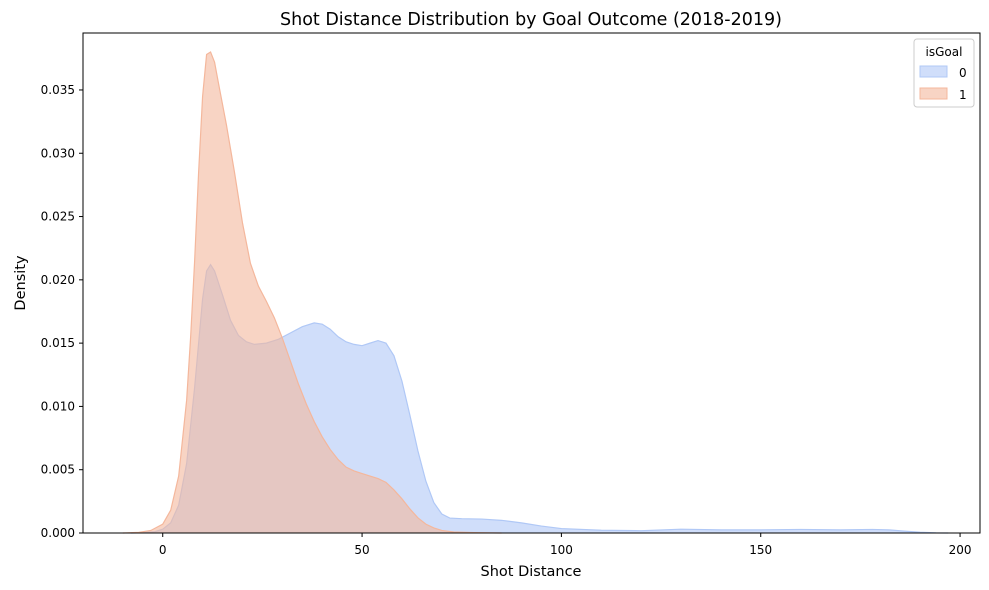  Describe the element at coordinates (944, 52) in the screenshot. I see `legend-title: isGoal` at that location.